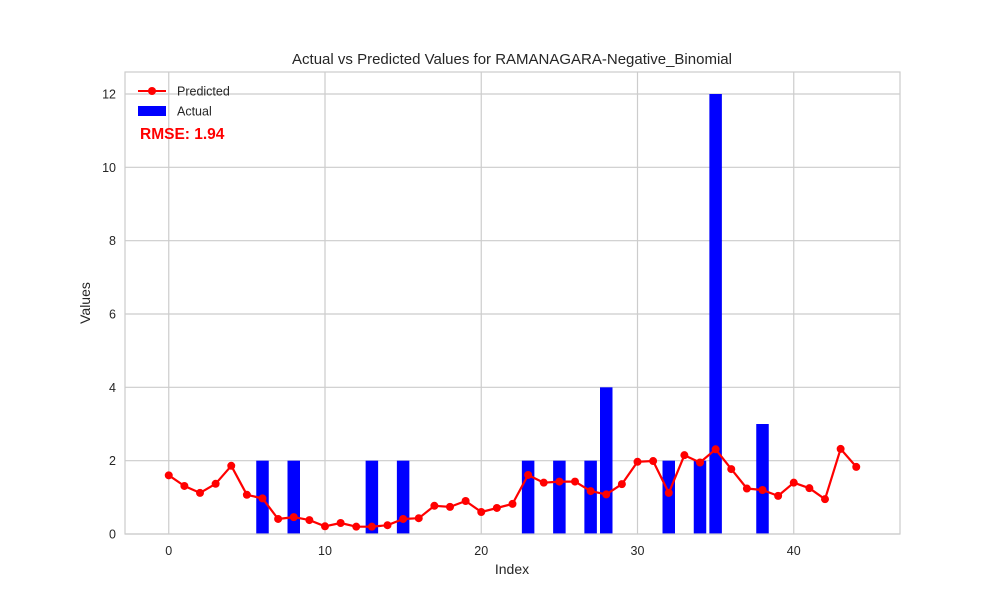  What do you see at coordinates (794, 551) in the screenshot?
I see `x-tick-label: 40` at bounding box center [794, 551].